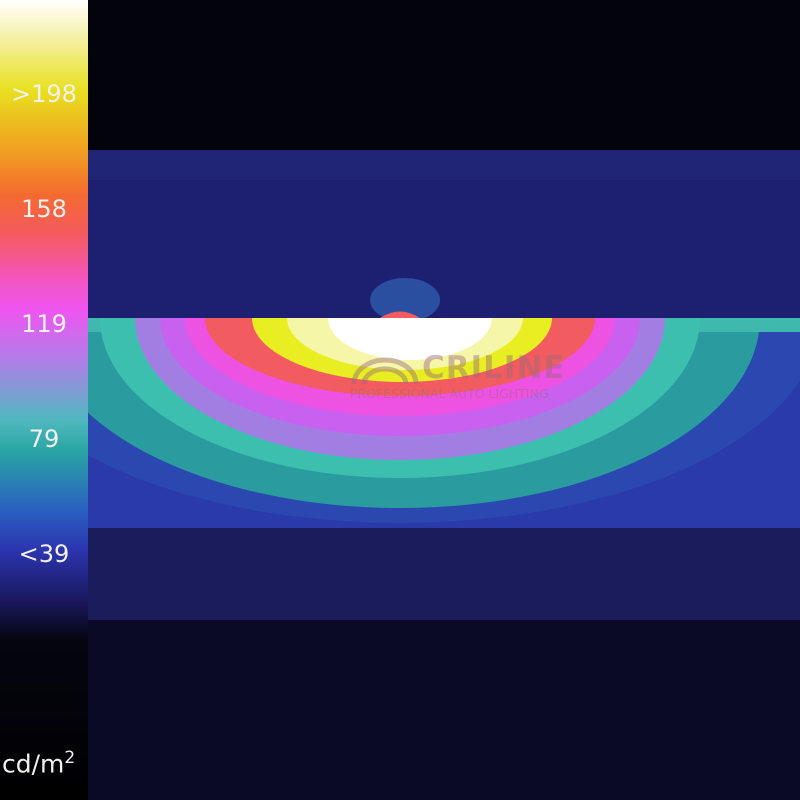  I want to click on colorbar-tick: >198, so click(44, 94).